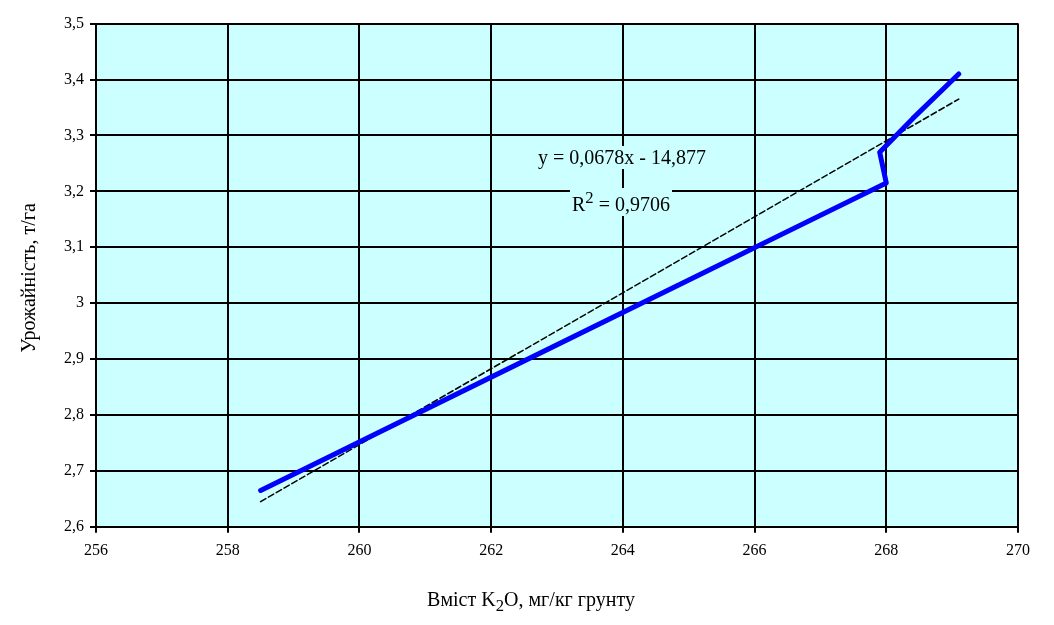 The image size is (1054, 625). Describe the element at coordinates (74, 190) in the screenshot. I see `y-tick-label: 3,2` at that location.